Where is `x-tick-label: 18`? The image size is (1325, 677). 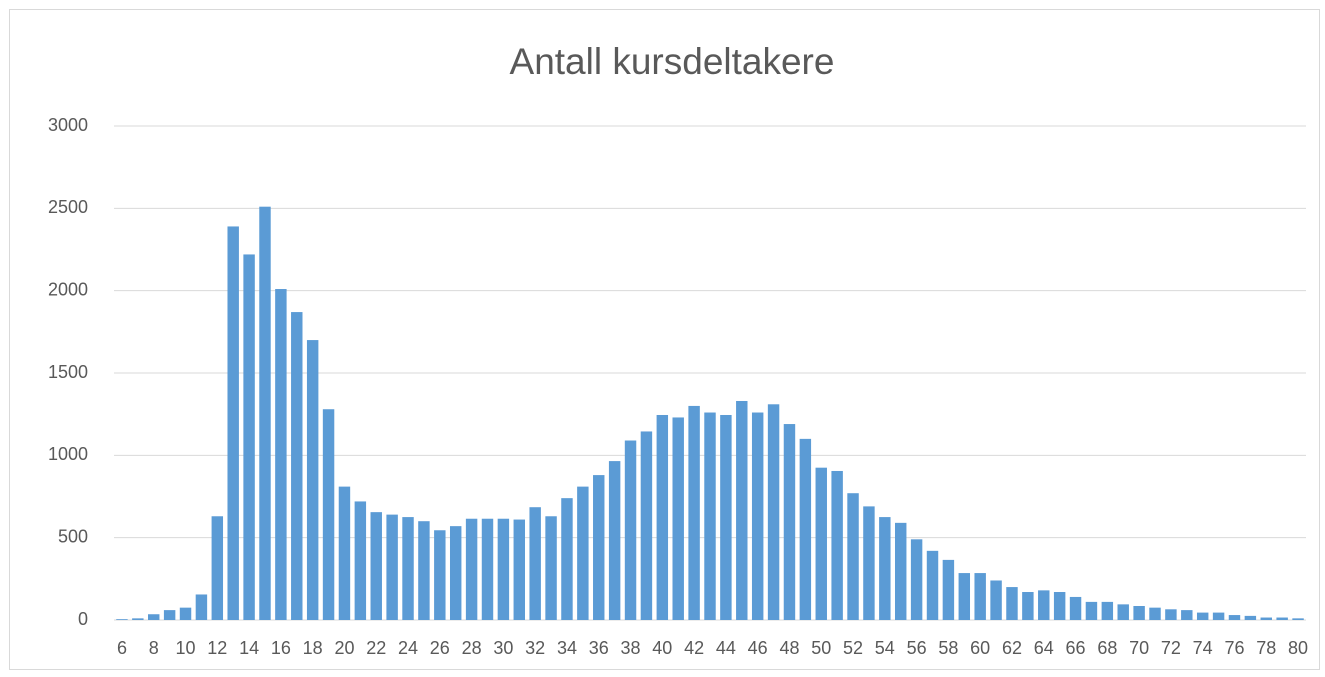
x-tick-label: 18 is located at coordinates (313, 648).